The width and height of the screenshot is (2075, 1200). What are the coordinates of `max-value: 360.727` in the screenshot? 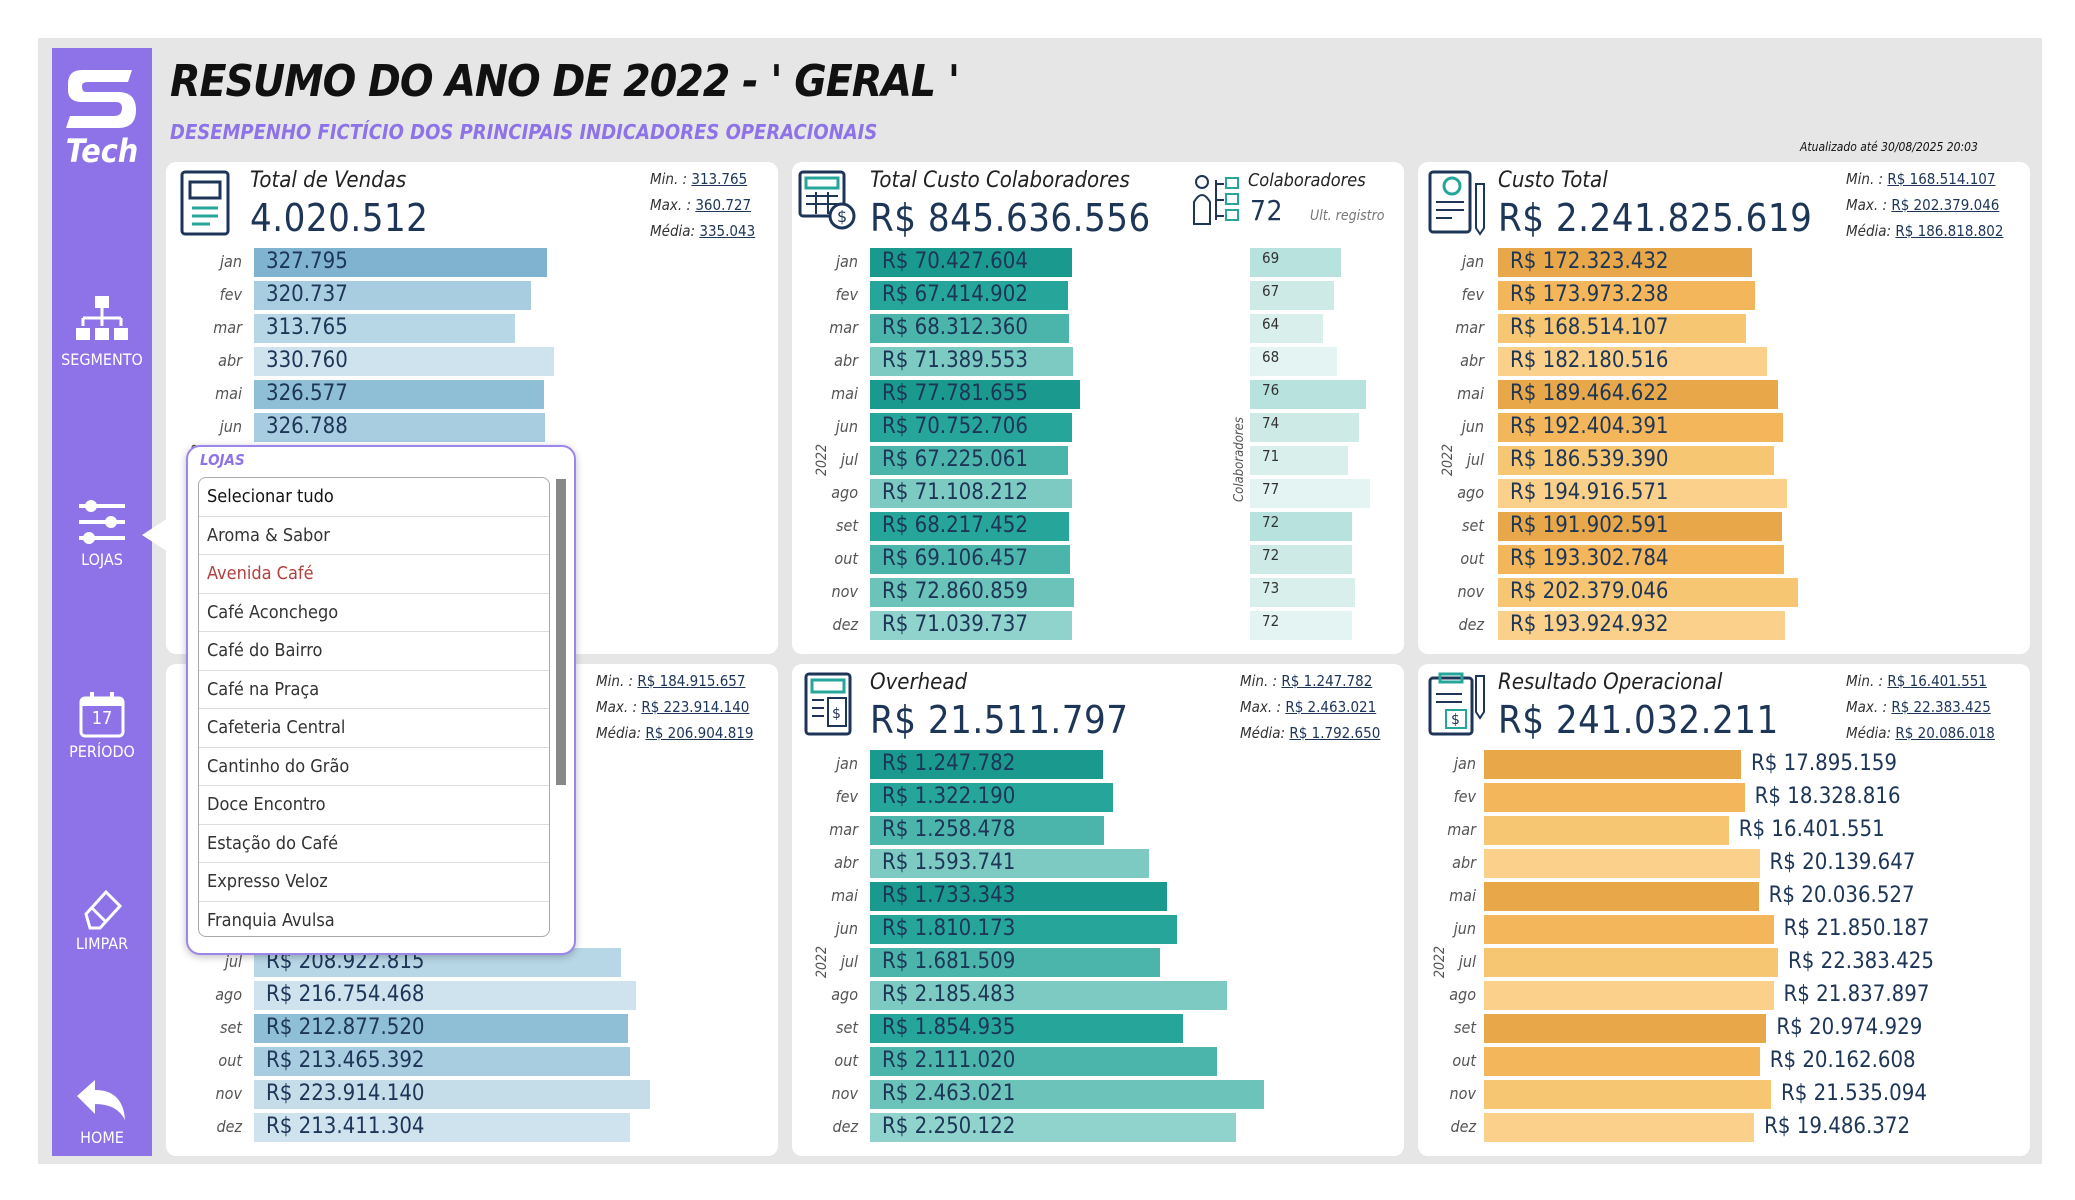 It's located at (723, 205).